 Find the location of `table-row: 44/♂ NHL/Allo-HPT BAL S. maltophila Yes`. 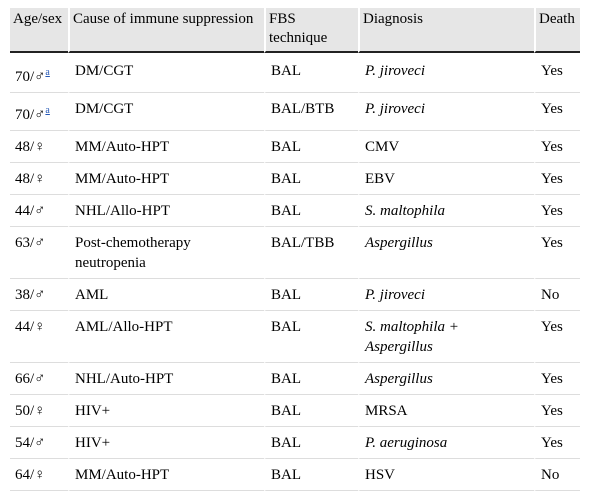

table-row: 44/♂ NHL/Allo-HPT BAL S. maltophila Yes is located at coordinates (295, 211).